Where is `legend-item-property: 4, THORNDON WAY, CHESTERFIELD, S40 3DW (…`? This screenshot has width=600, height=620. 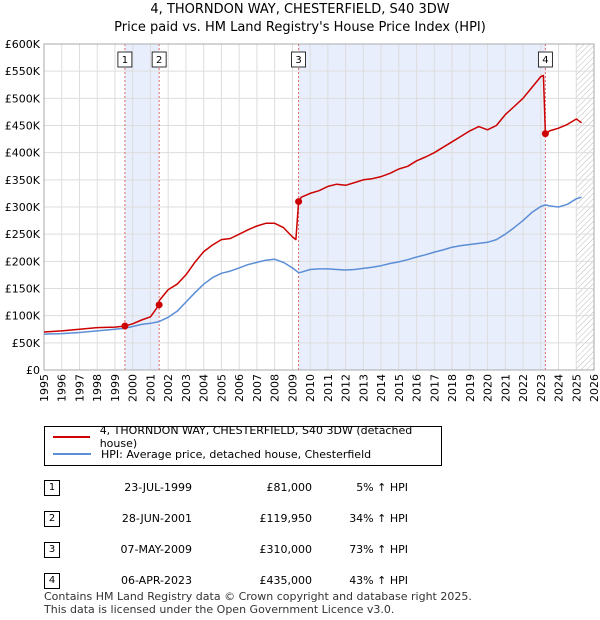
legend-item-property: 4, THORNDON WAY, CHESTERFIELD, S40 3DW (… is located at coordinates (247, 437).